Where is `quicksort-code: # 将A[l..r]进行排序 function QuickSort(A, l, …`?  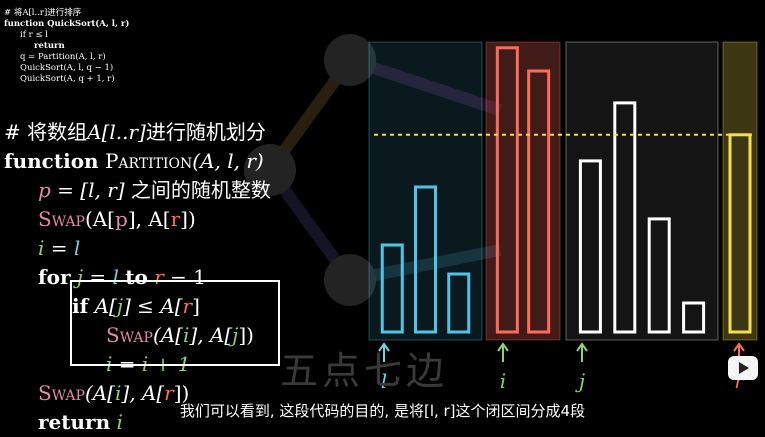
quicksort-code: # 将A[l..r]进行排序 function QuickSort(A, l, … is located at coordinates (66, 46).